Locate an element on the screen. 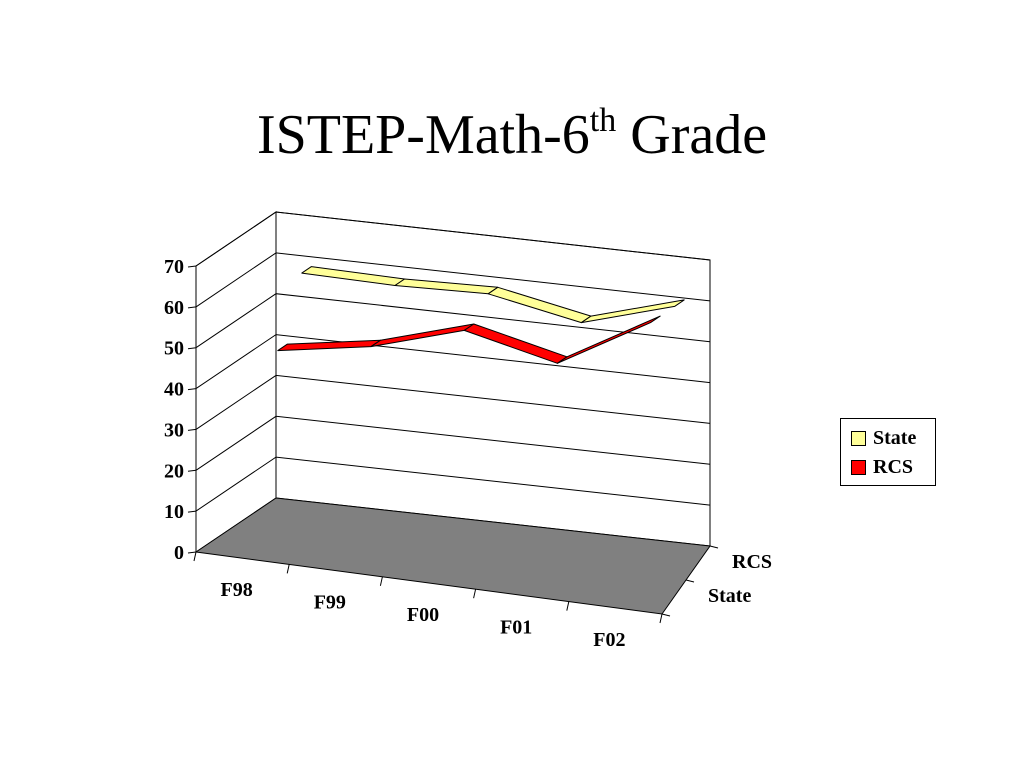  title-main: ISTEP-Math-6 is located at coordinates (423, 135).